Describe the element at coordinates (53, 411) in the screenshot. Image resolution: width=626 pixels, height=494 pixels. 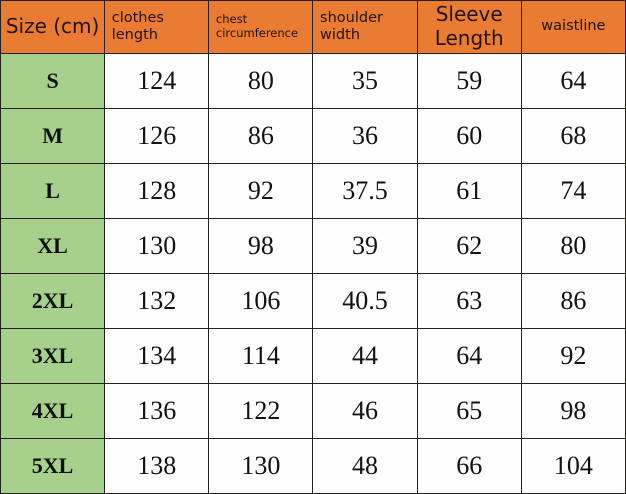
I see `size-cell: 4XL` at that location.